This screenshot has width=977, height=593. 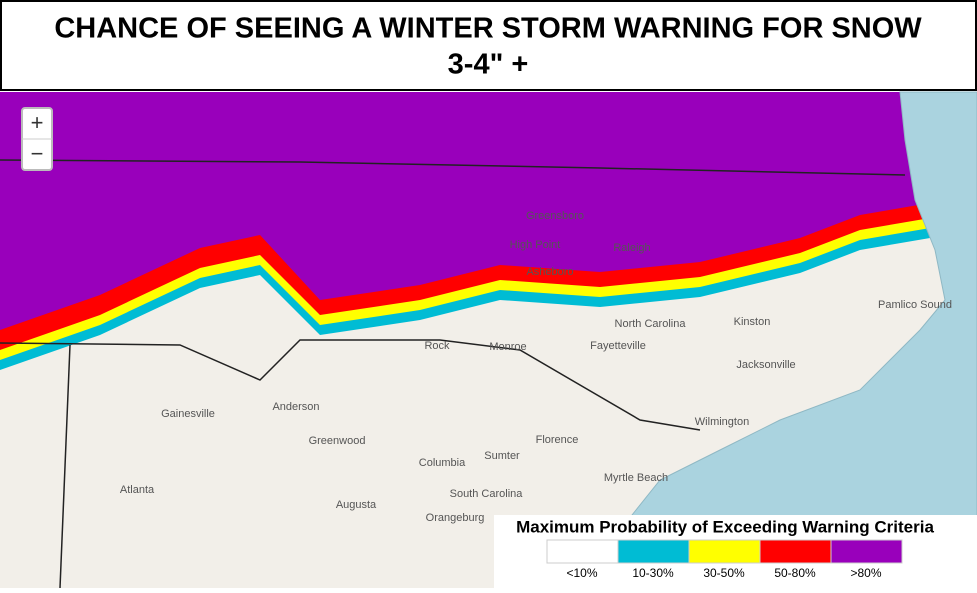 I want to click on place-label: Greensboro, so click(x=555, y=216).